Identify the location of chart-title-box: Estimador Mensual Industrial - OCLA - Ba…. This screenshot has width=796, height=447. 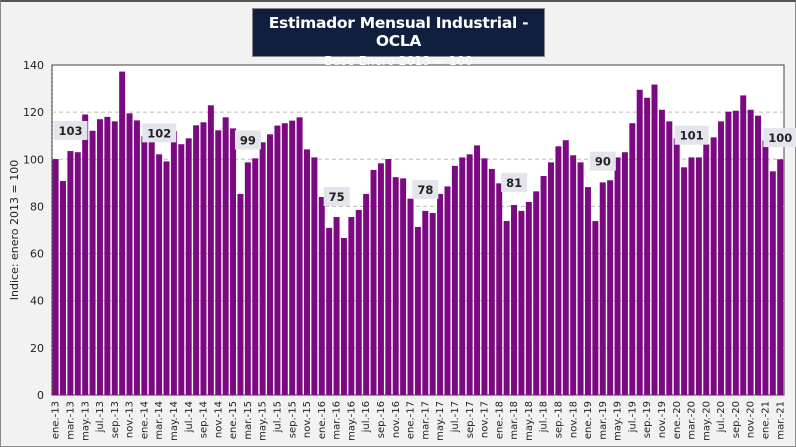
(398, 38).